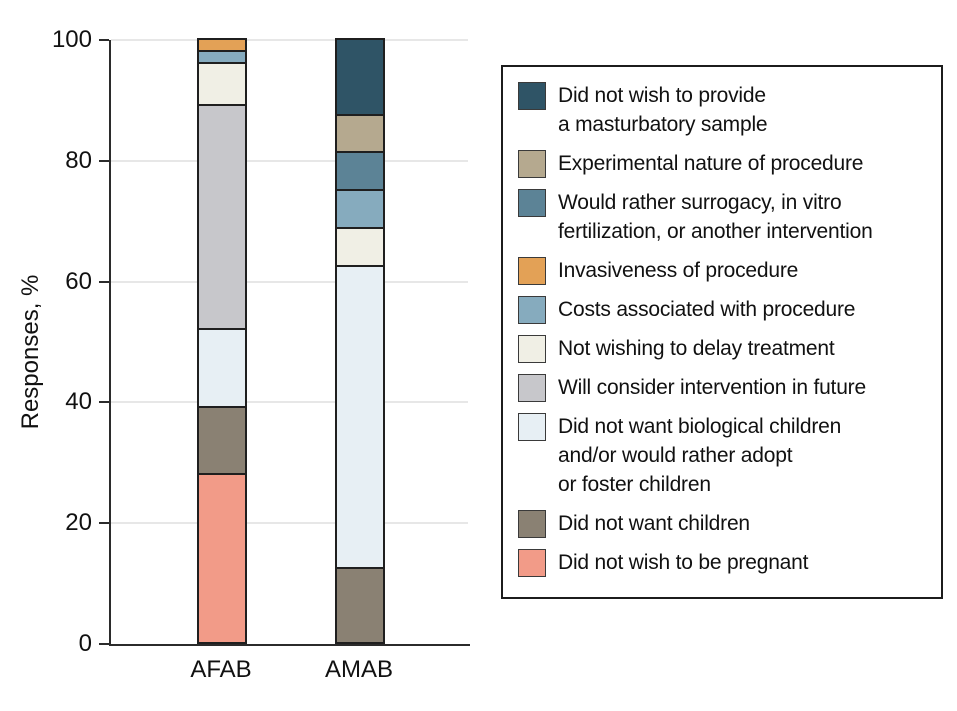 This screenshot has height=711, width=957. Describe the element at coordinates (707, 309) in the screenshot. I see `legend-label-costs: Costs associated with procedure` at that location.